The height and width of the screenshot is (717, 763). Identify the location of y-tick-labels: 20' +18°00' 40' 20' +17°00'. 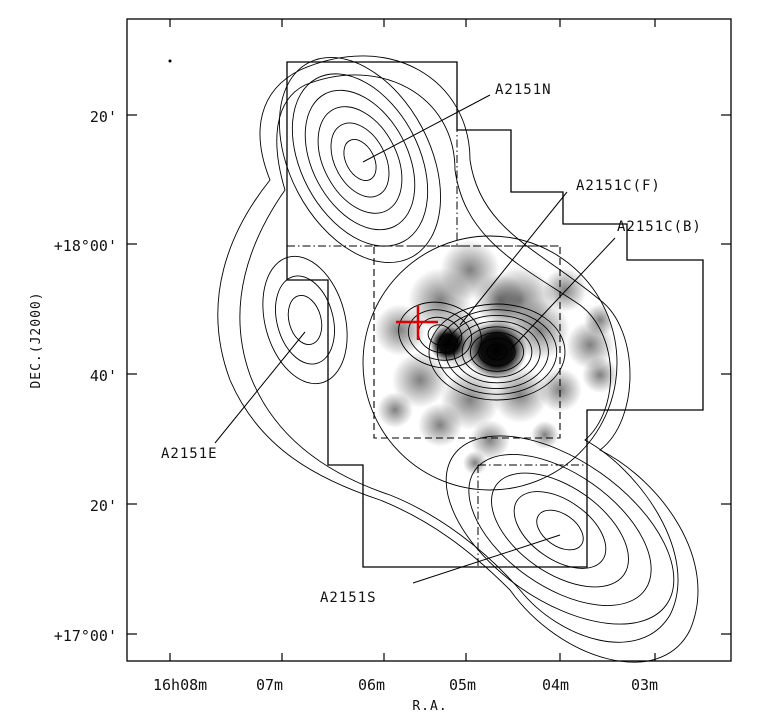
(85, 376).